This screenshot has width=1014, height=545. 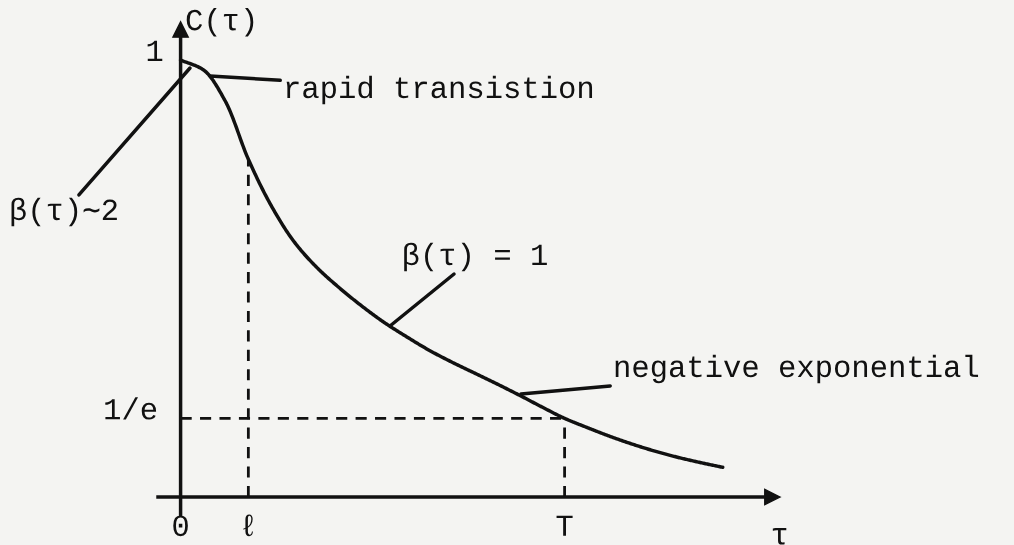 I want to click on y-axis-title: C(τ), so click(x=220, y=22).